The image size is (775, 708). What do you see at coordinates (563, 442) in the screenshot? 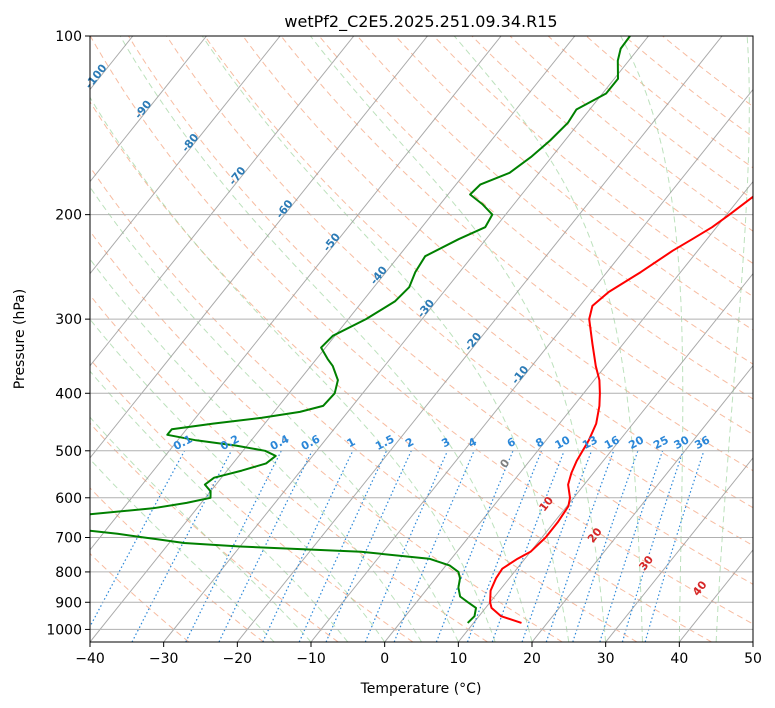
I see `mixing-ratio-label: 10` at bounding box center [563, 442].